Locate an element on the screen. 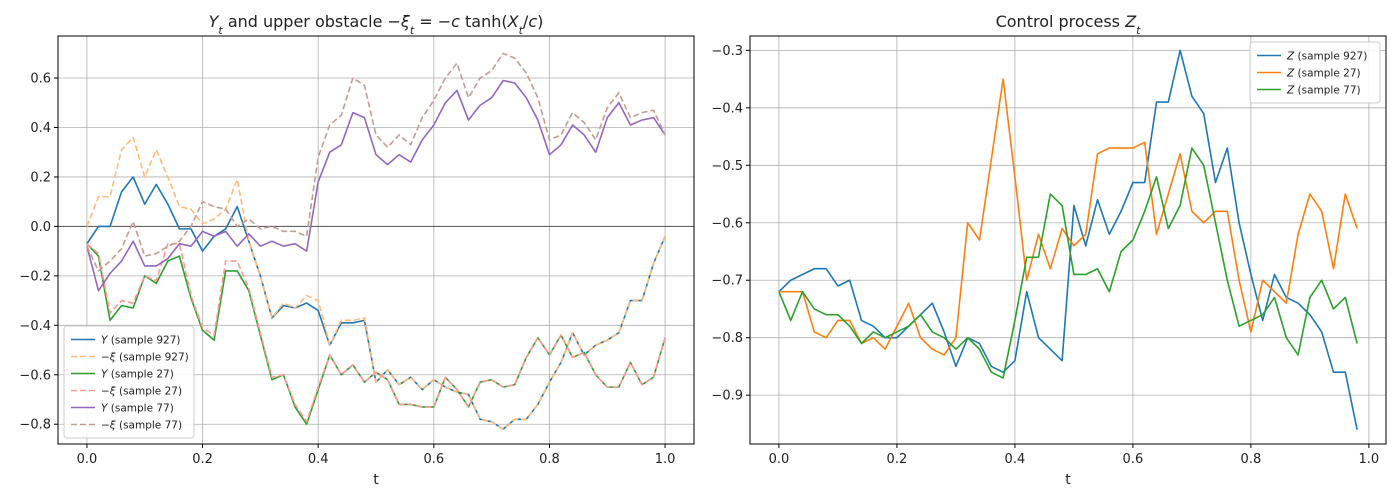 Image resolution: width=1400 pixels, height=500 pixels. right-chart-legend-frame is located at coordinates (1315, 72).